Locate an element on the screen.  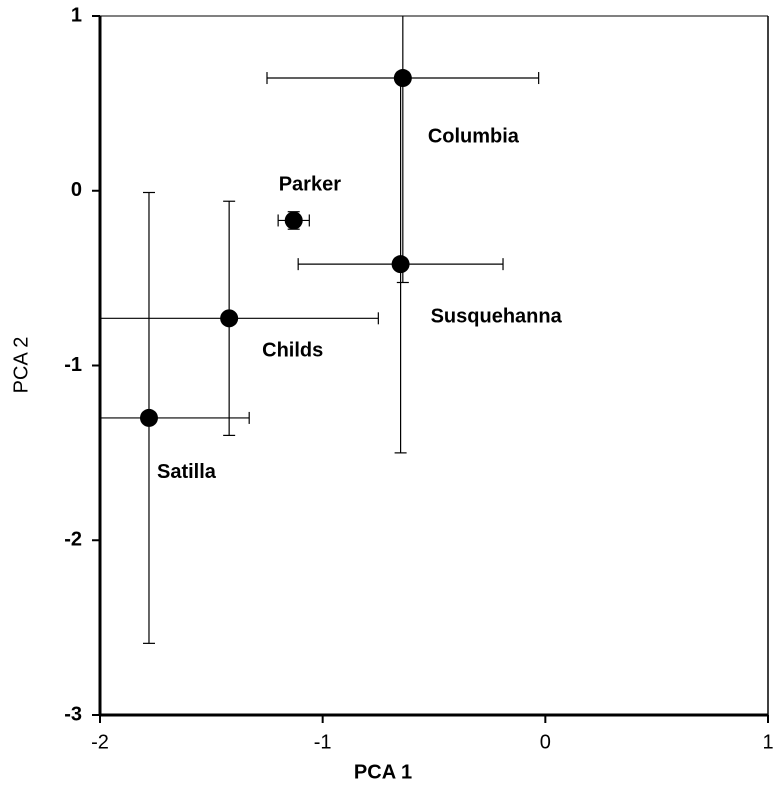
point-label: Susquehanna is located at coordinates (497, 316).